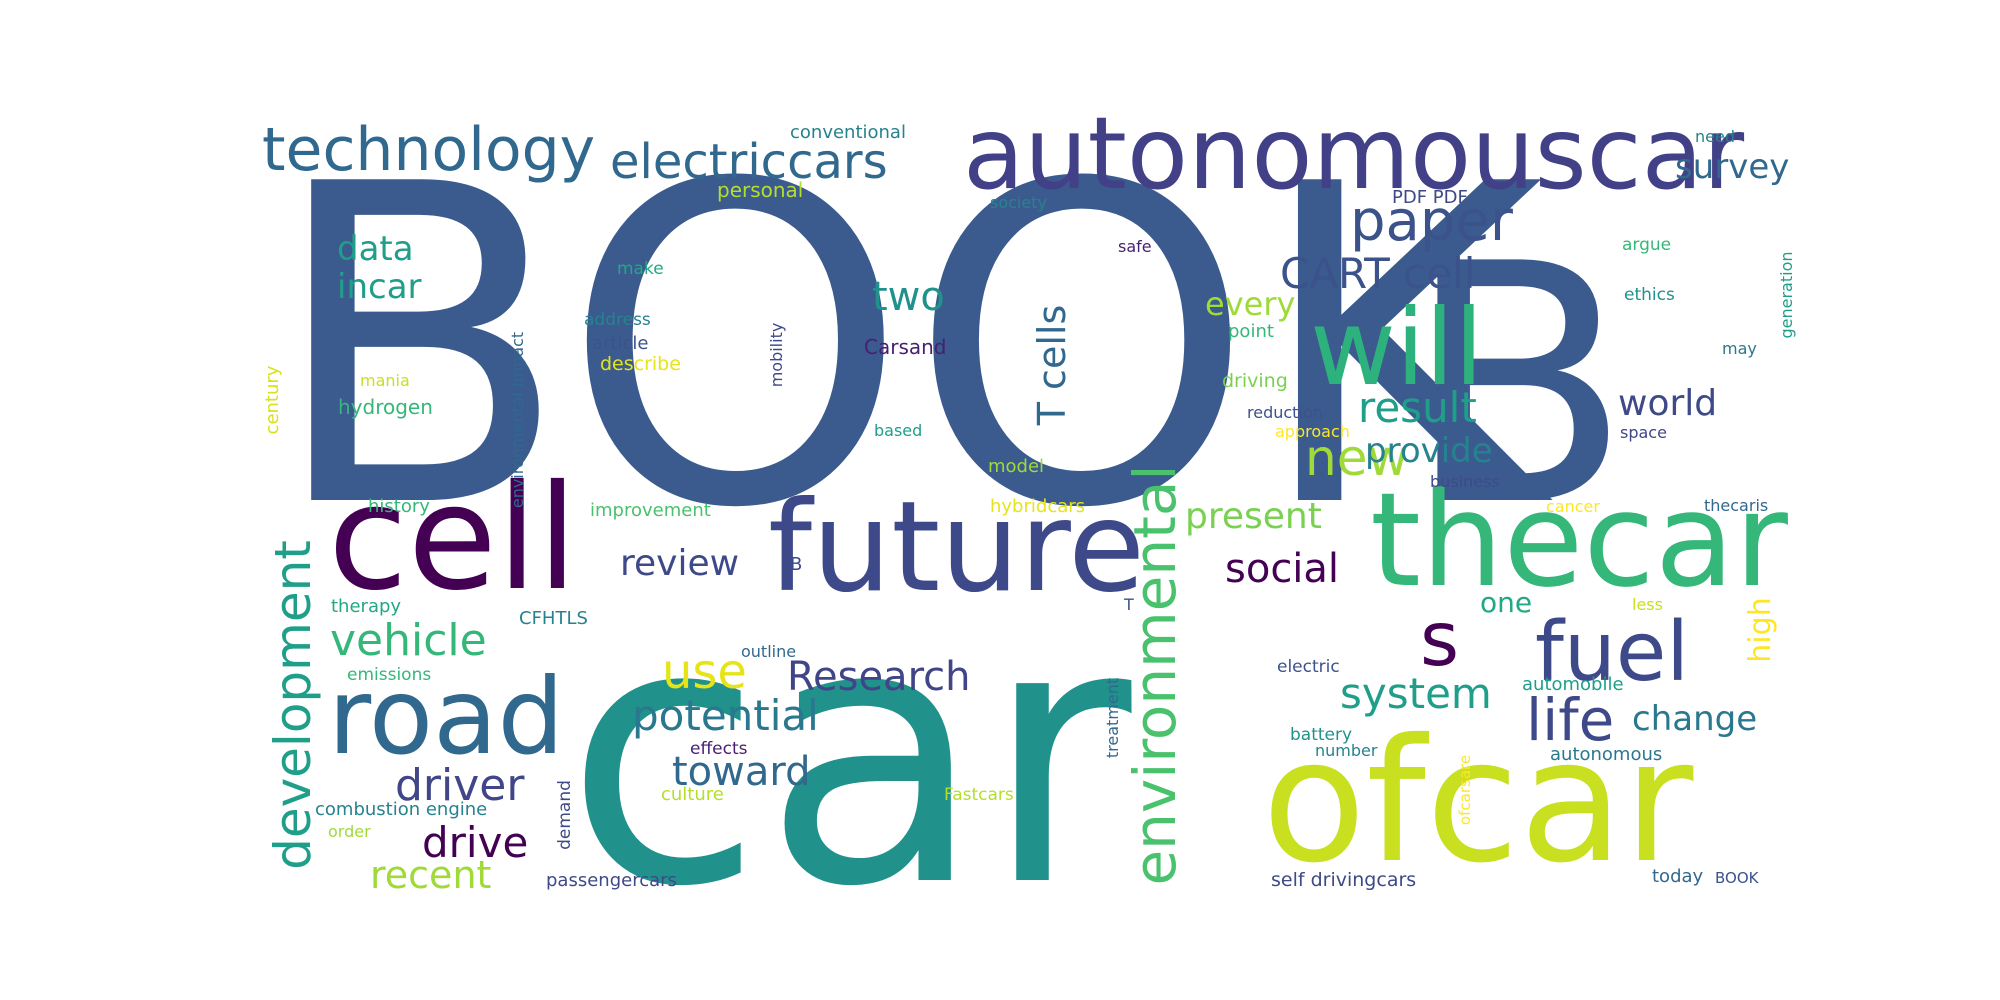 The height and width of the screenshot is (1000, 2000). What do you see at coordinates (399, 506) in the screenshot?
I see `word-history-72: history` at bounding box center [399, 506].